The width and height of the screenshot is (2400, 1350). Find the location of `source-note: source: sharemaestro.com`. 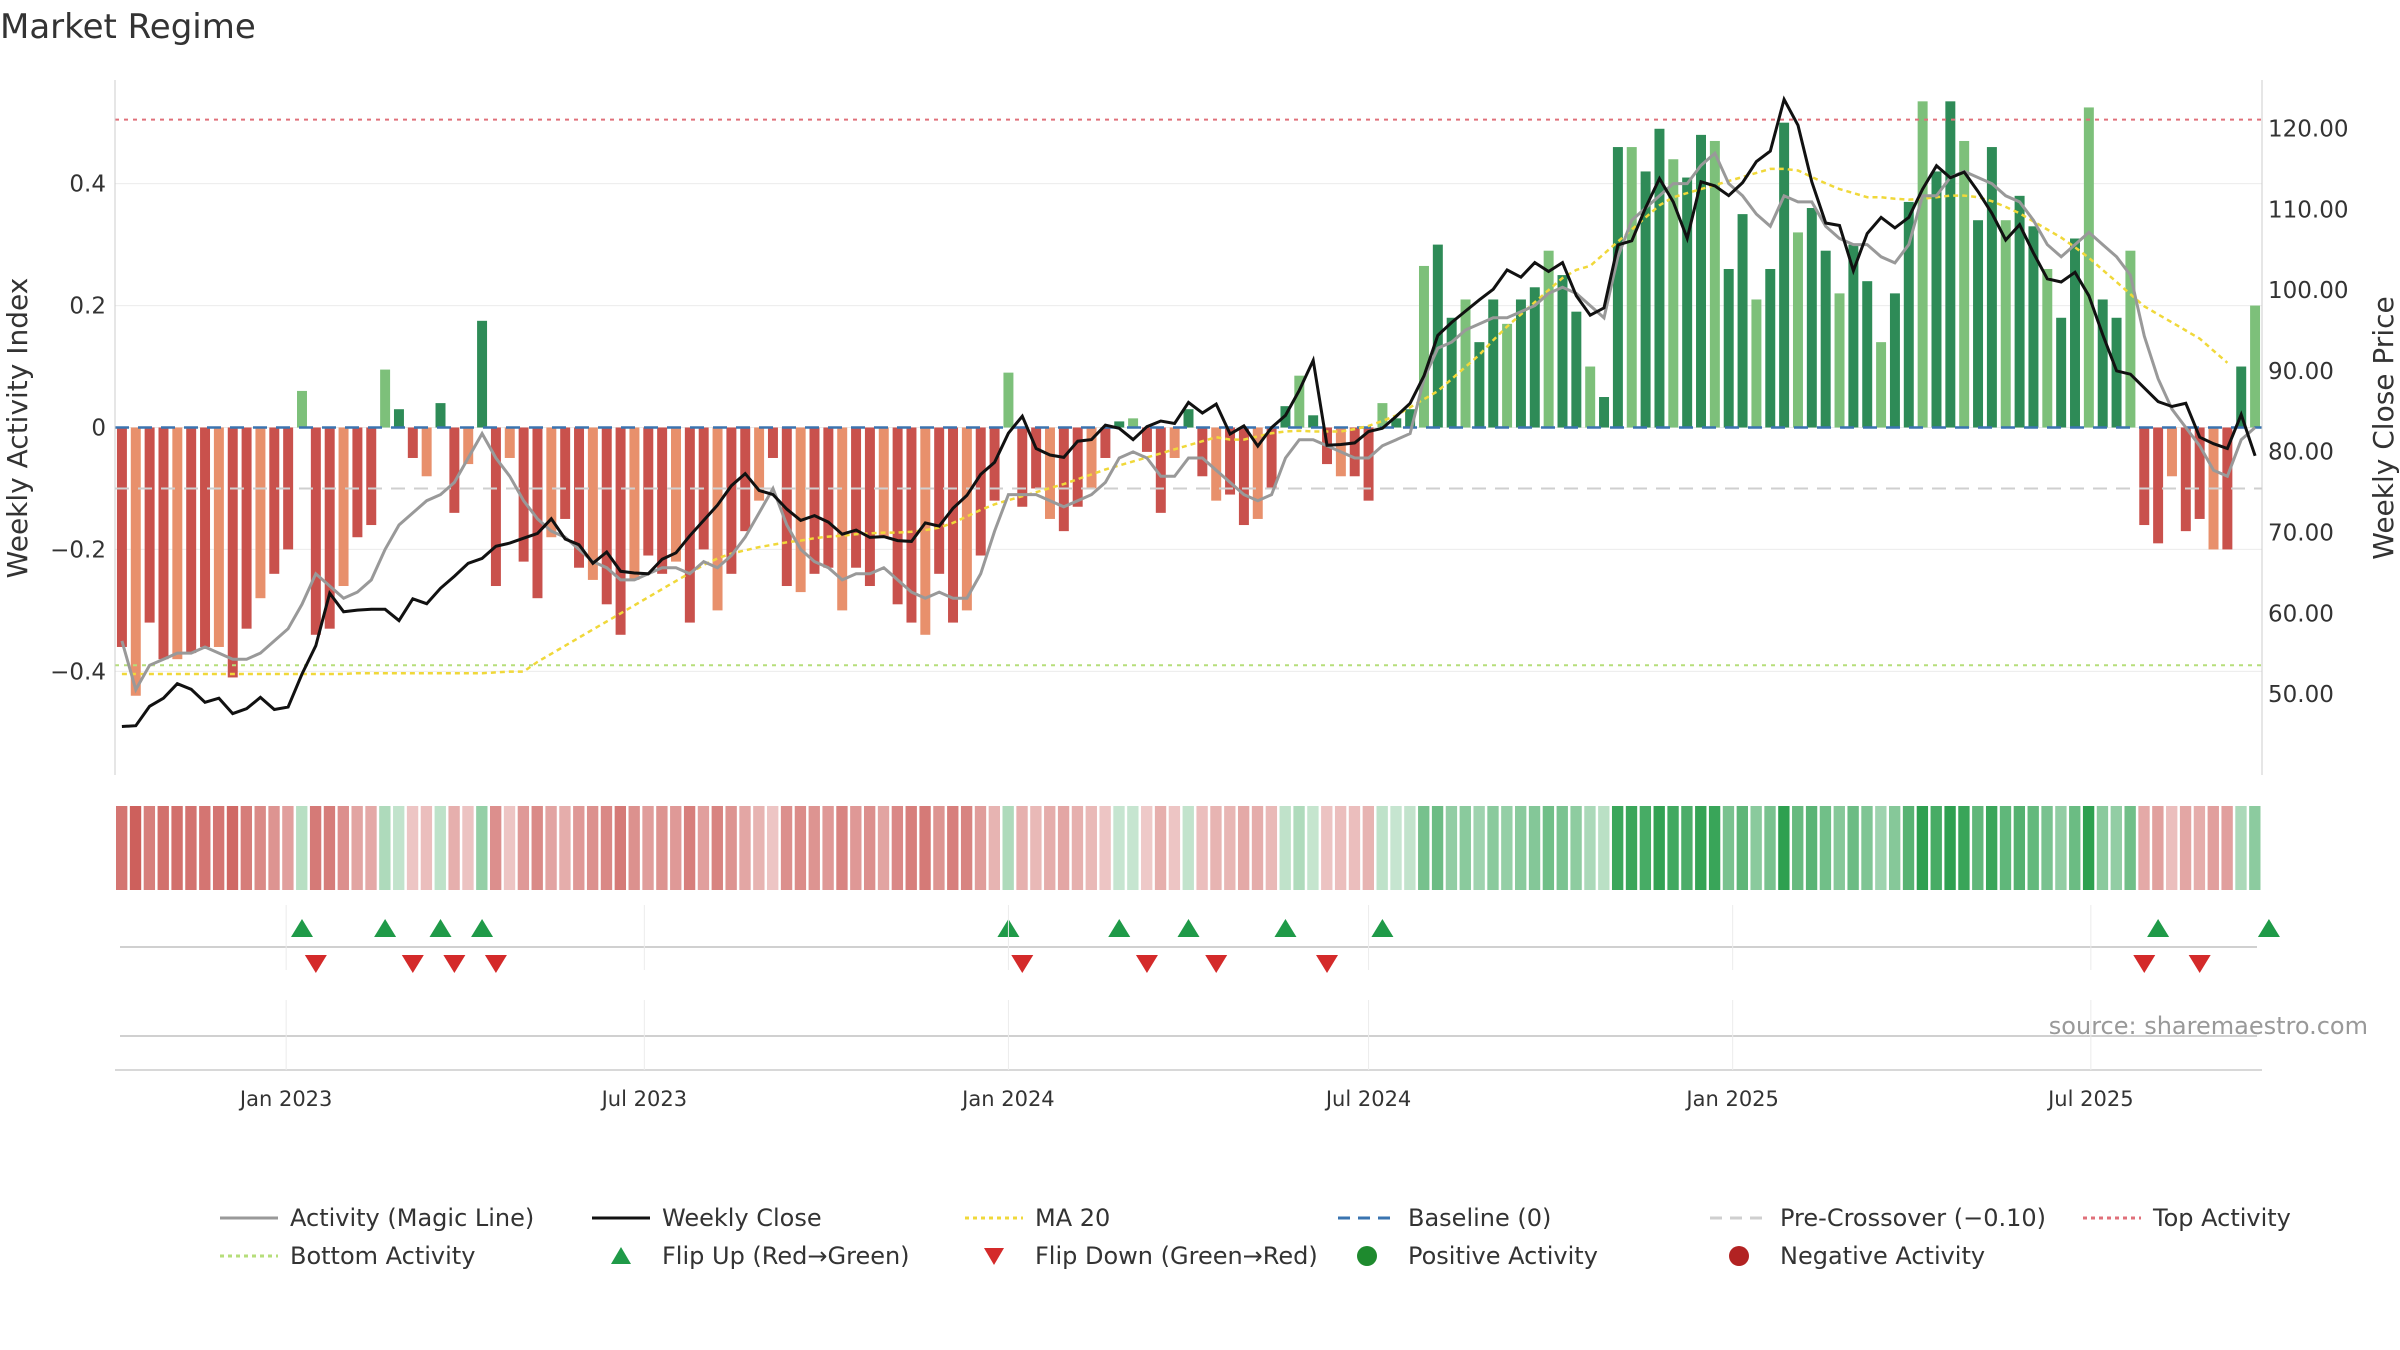

source-note: source: sharemaestro.com is located at coordinates (2208, 1026).